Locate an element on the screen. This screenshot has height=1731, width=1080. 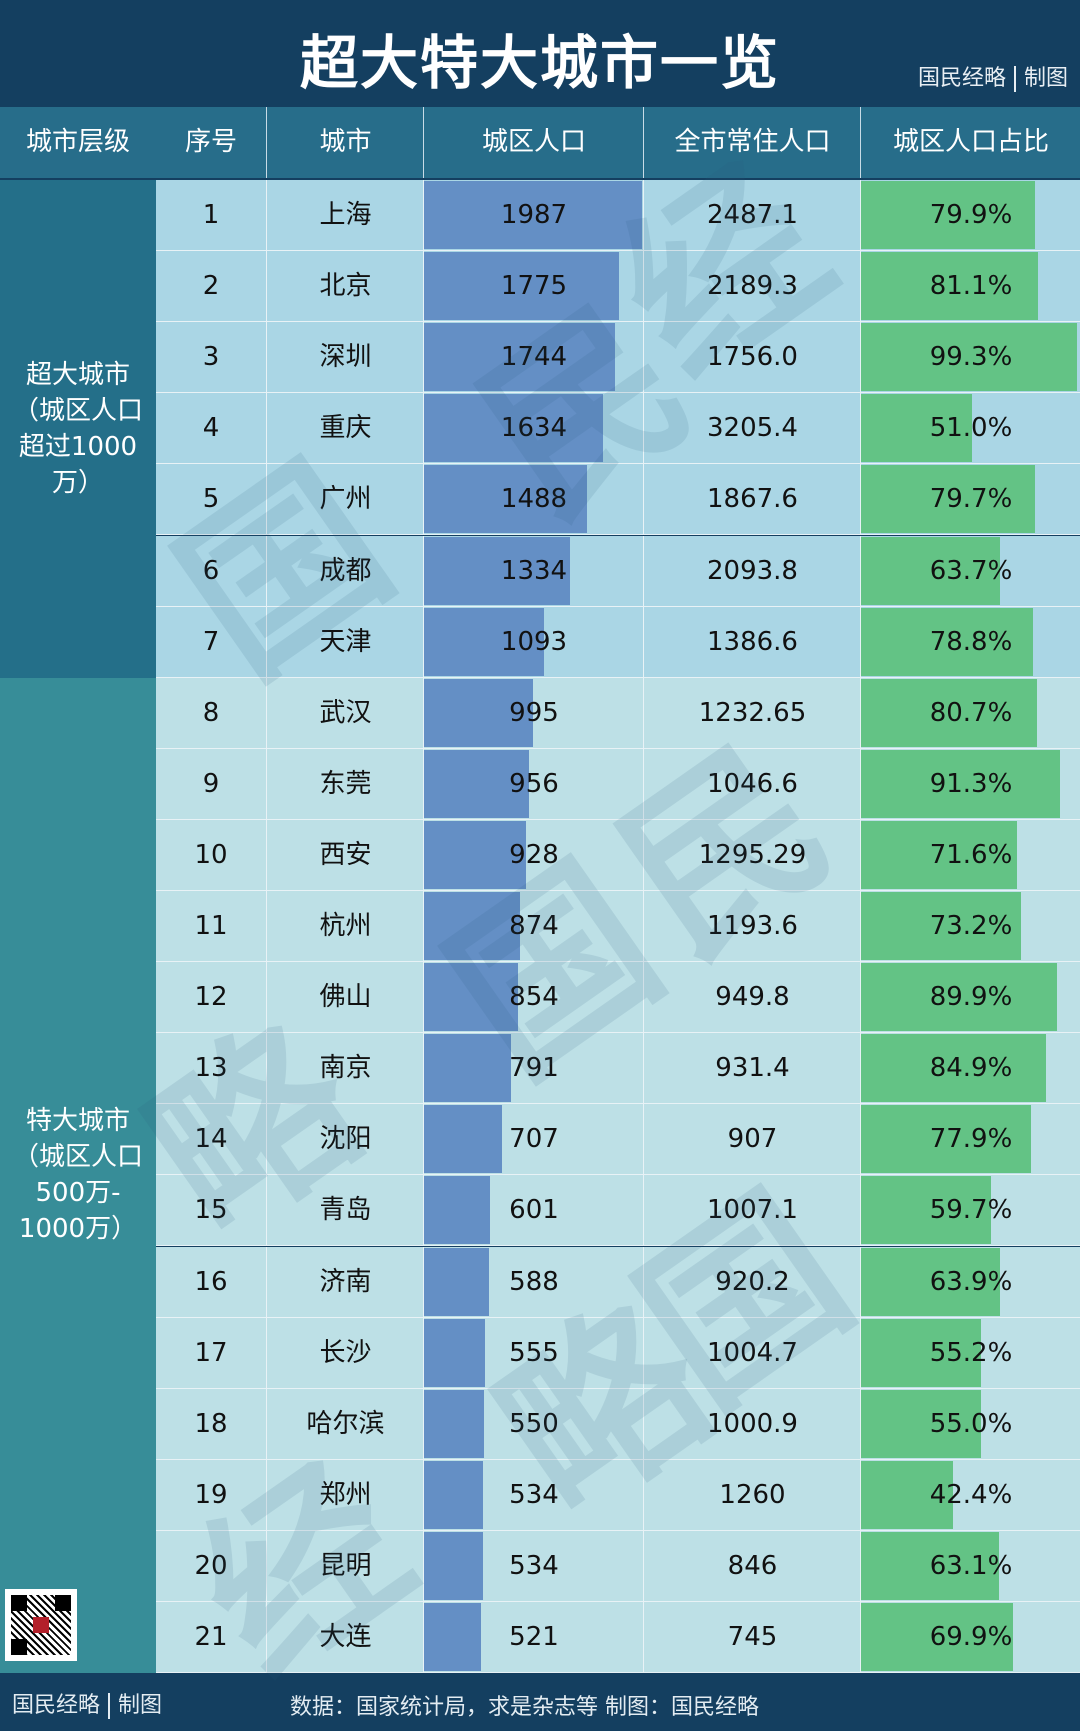
city-cell-text: 东莞 is located at coordinates (345, 783).